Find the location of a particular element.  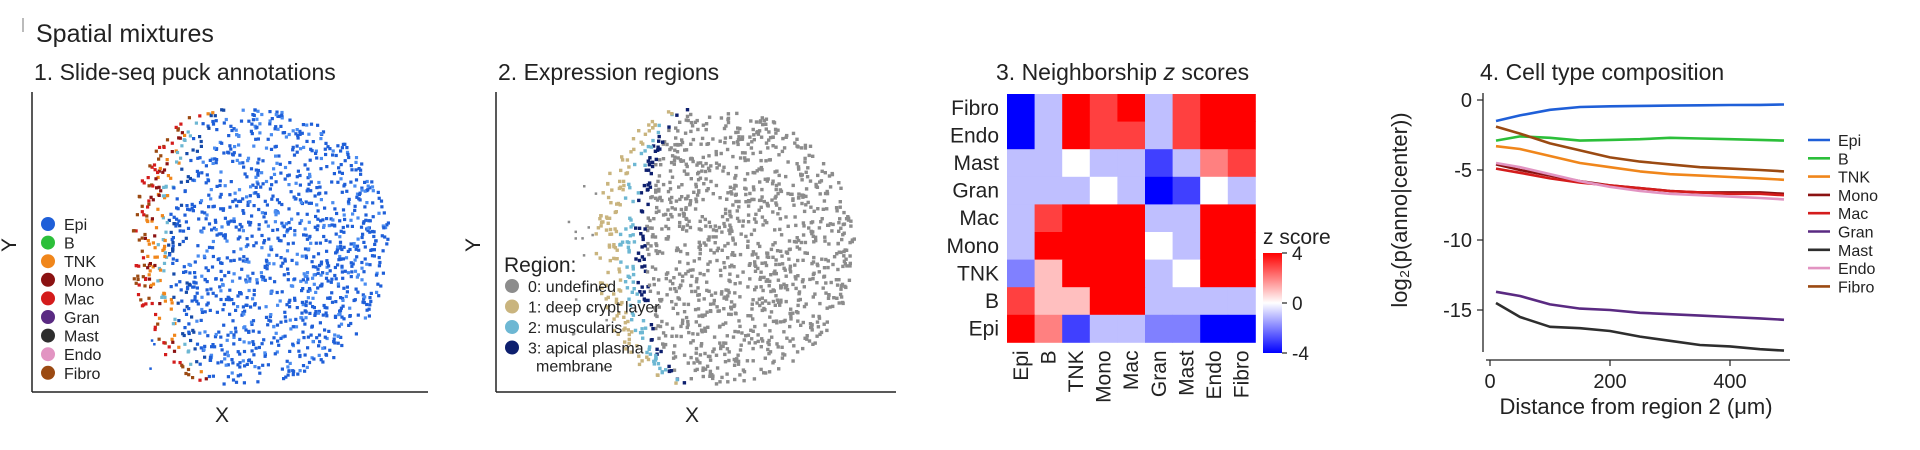

heatmap-cell is located at coordinates (1186, 163).